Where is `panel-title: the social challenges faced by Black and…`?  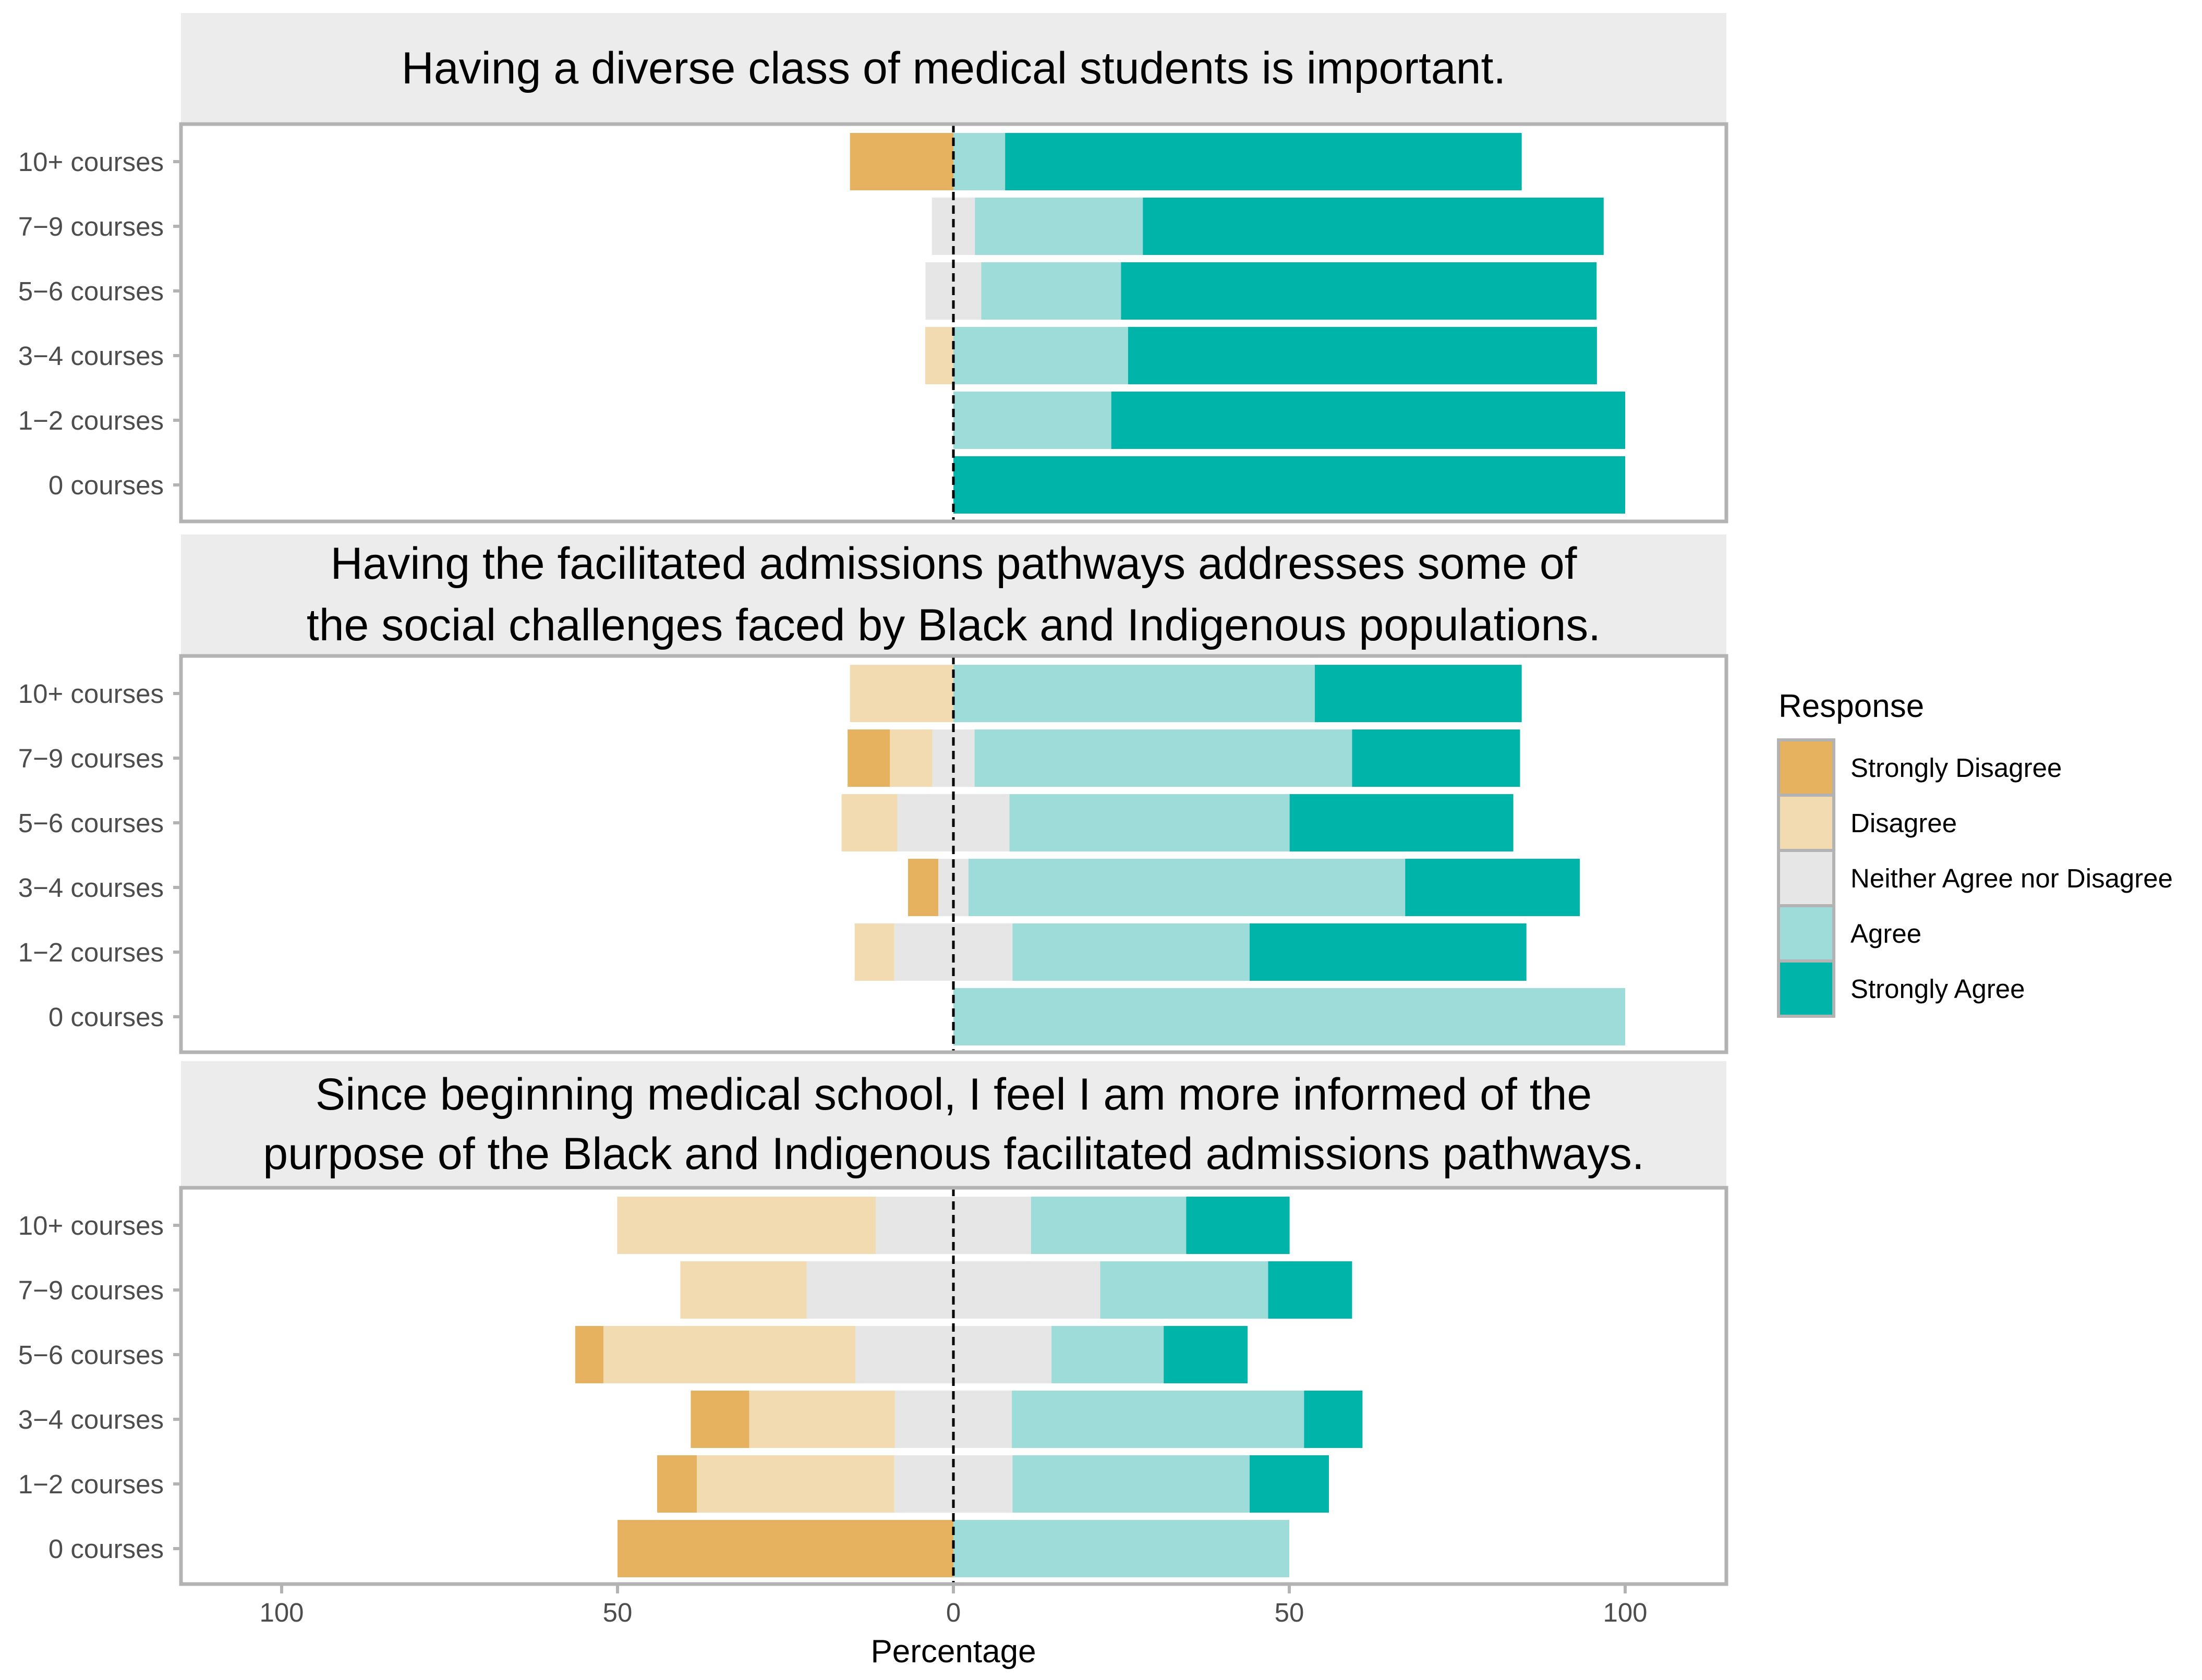
panel-title: the social challenges faced by Black and… is located at coordinates (954, 625).